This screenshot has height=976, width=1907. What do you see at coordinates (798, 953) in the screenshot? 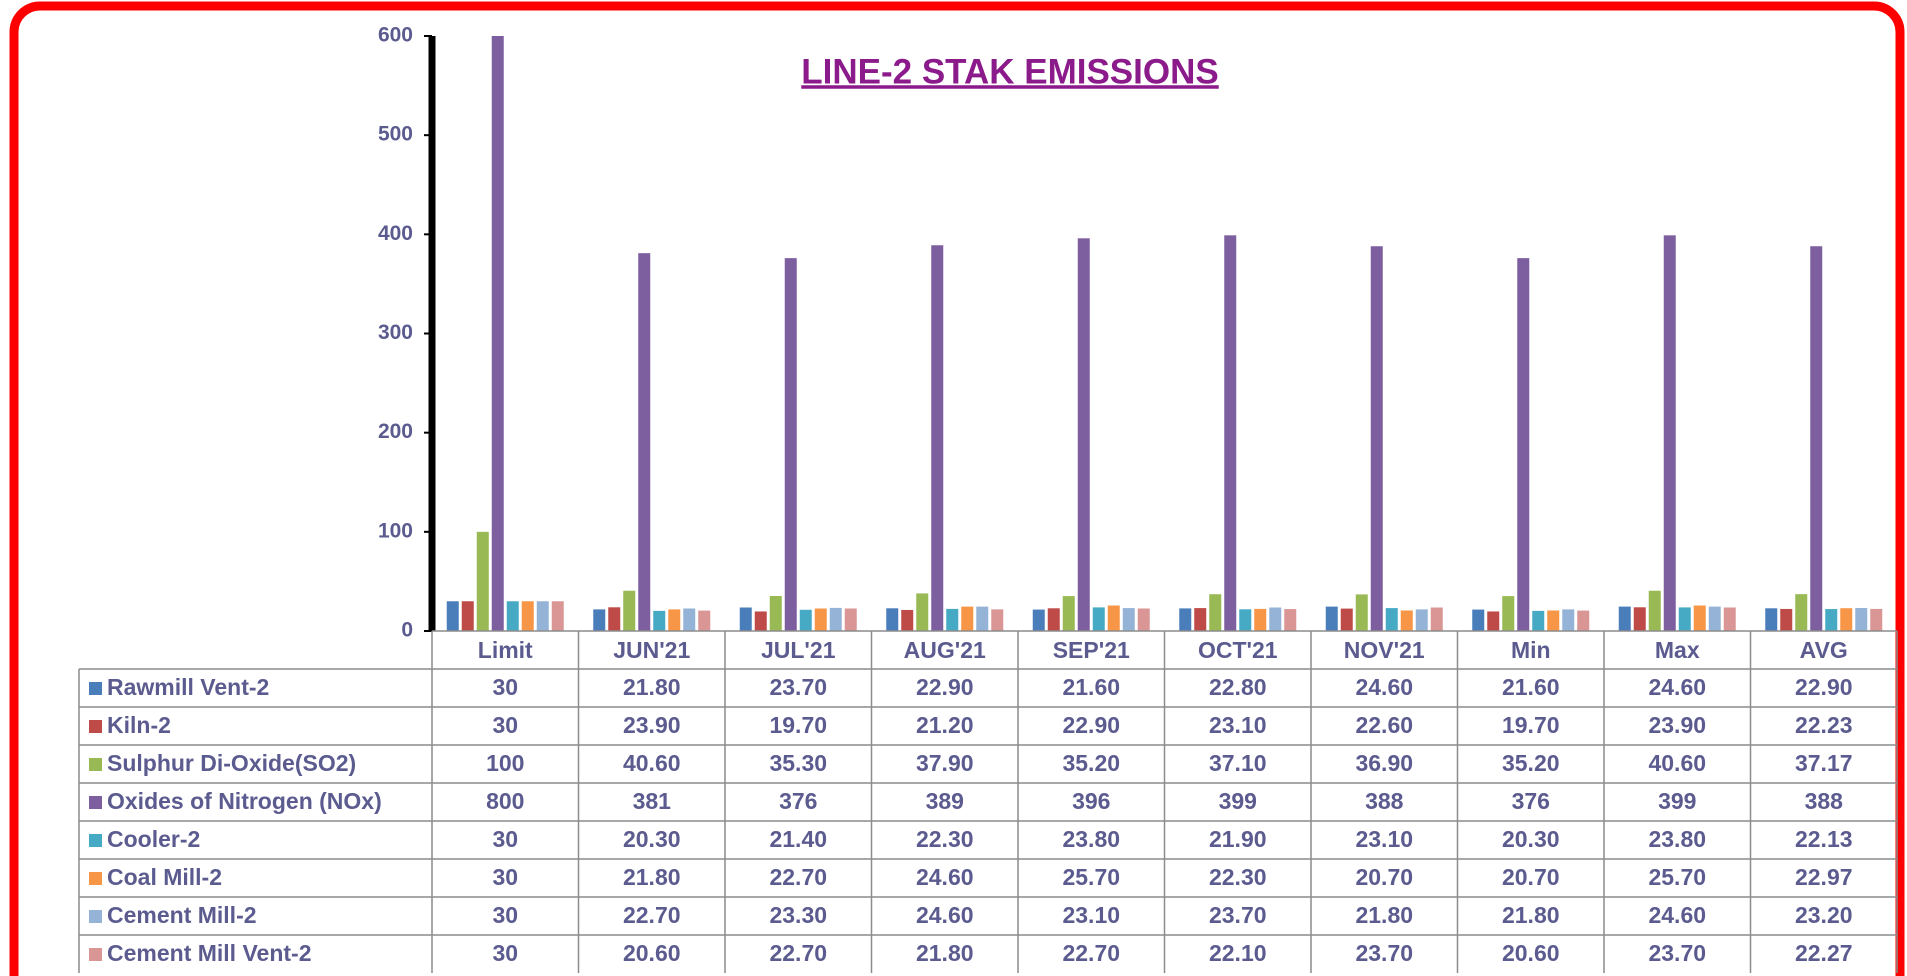
I see `table-cell: 22.70` at bounding box center [798, 953].